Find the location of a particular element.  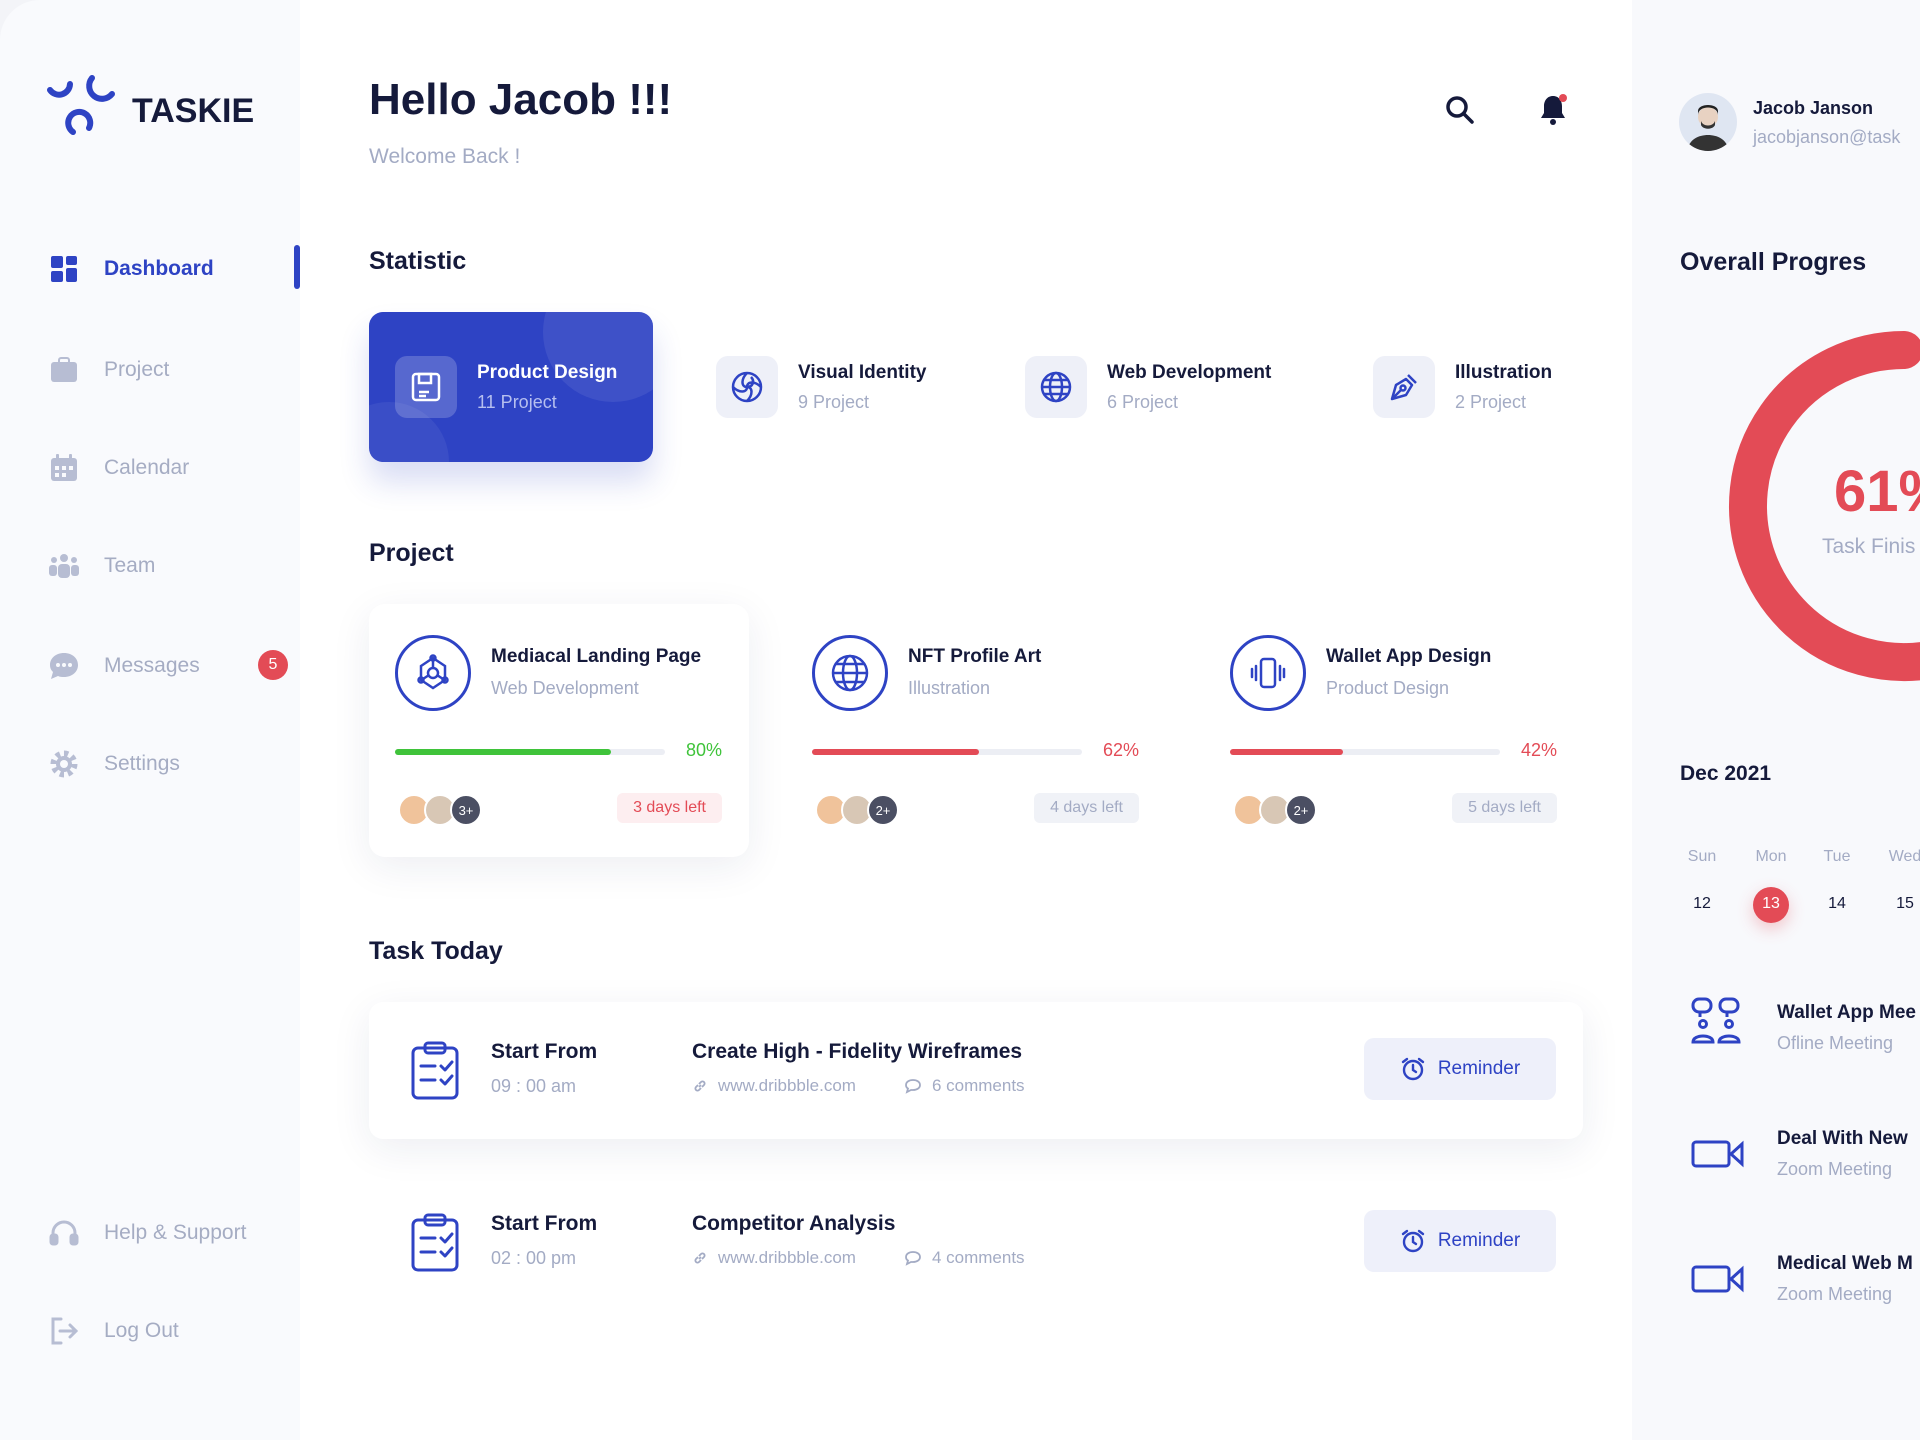

meeting-title: Deal With New is located at coordinates (1842, 1138).